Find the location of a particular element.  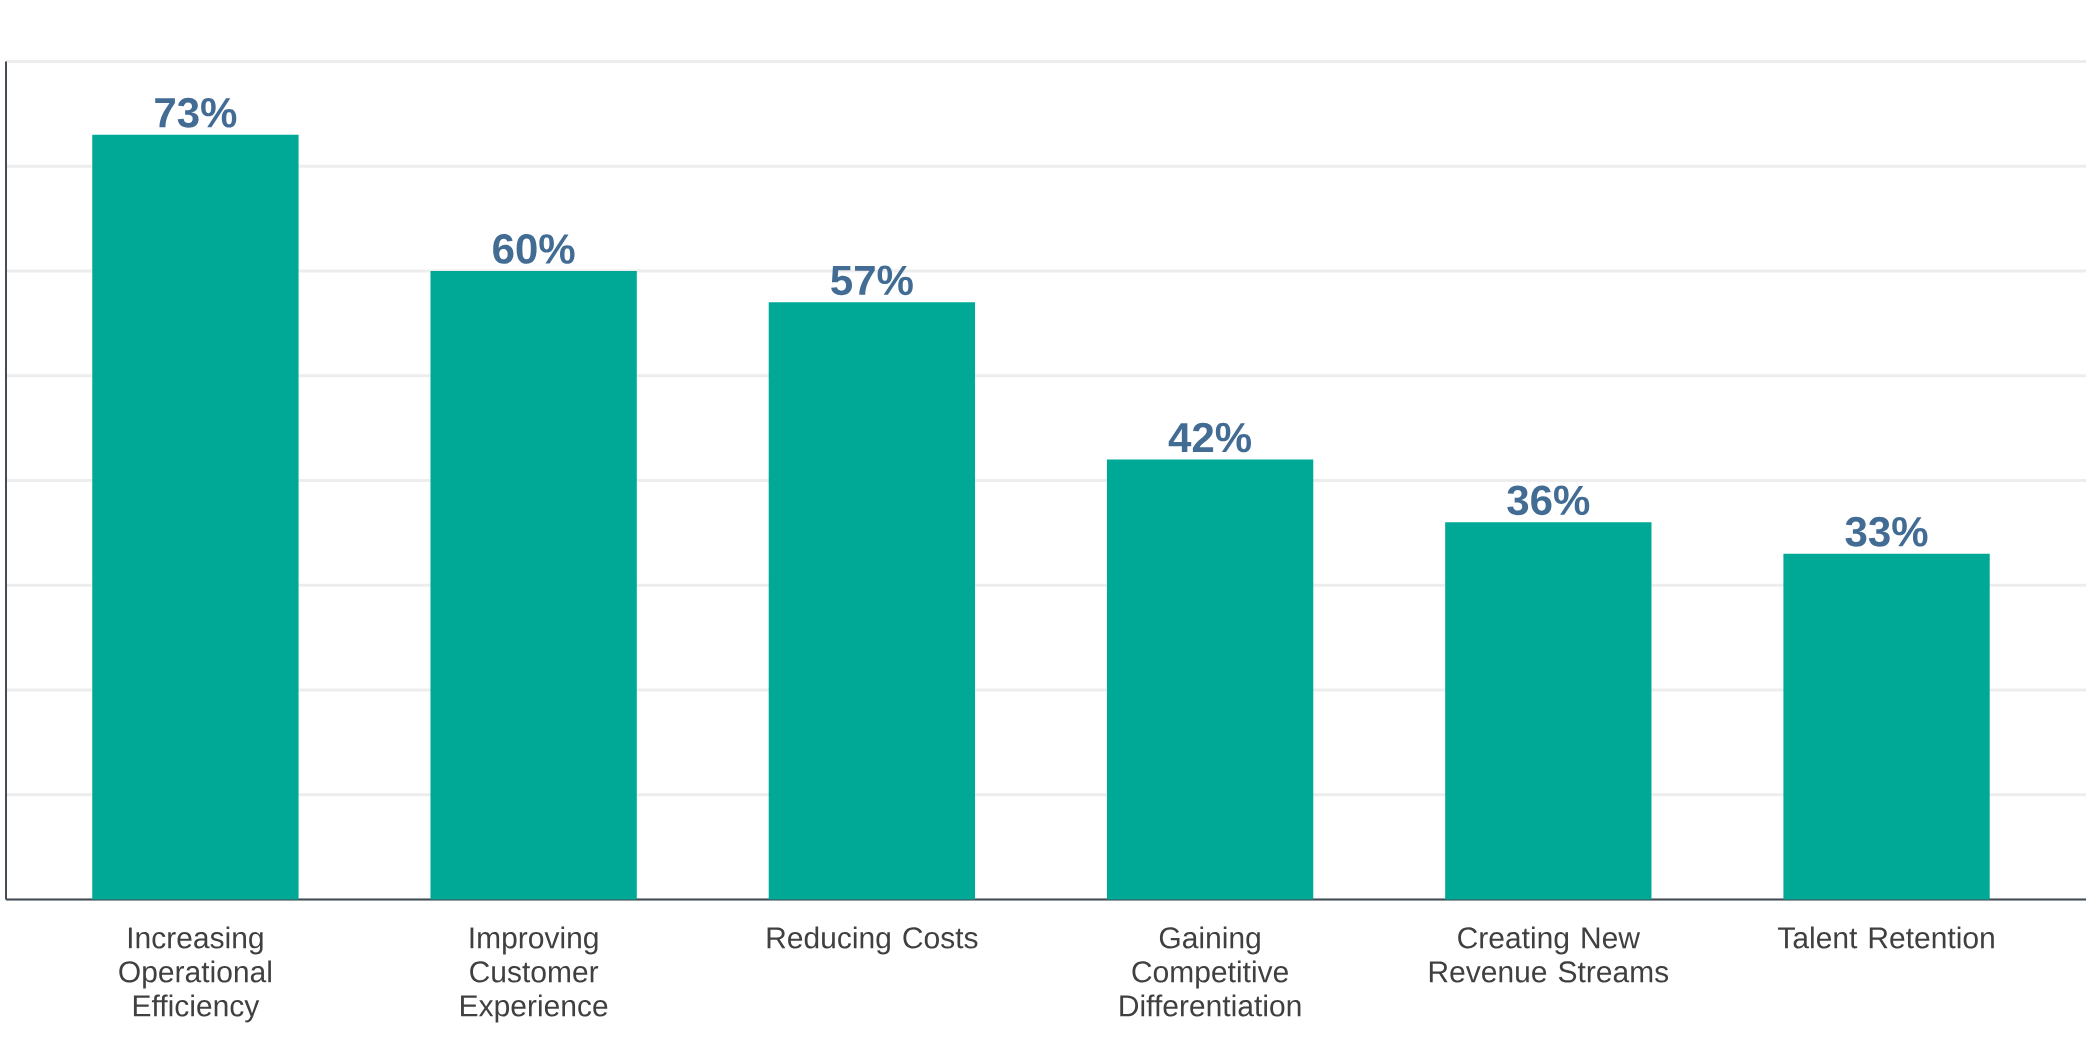

data-label: 42% is located at coordinates (1209, 437).